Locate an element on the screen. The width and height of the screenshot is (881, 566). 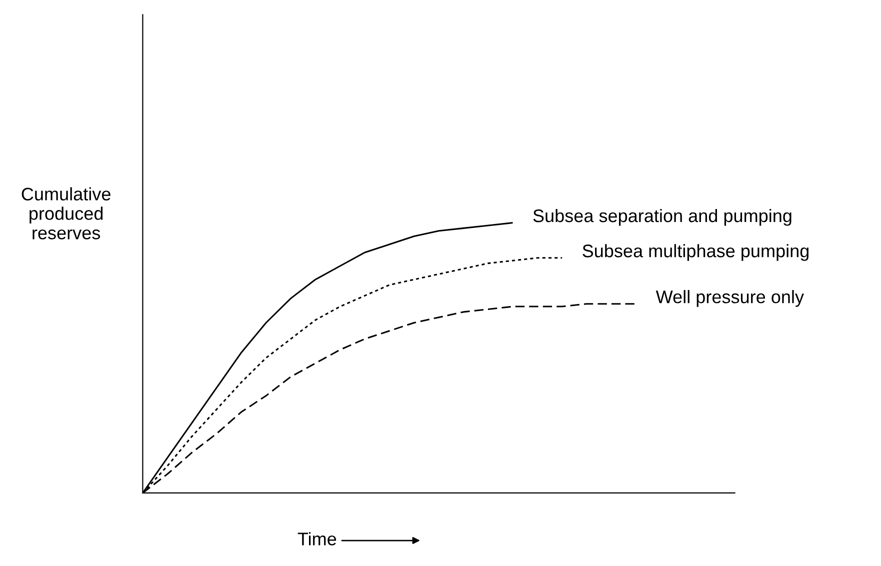
series-label: Subsea separation and pumping is located at coordinates (662, 217).